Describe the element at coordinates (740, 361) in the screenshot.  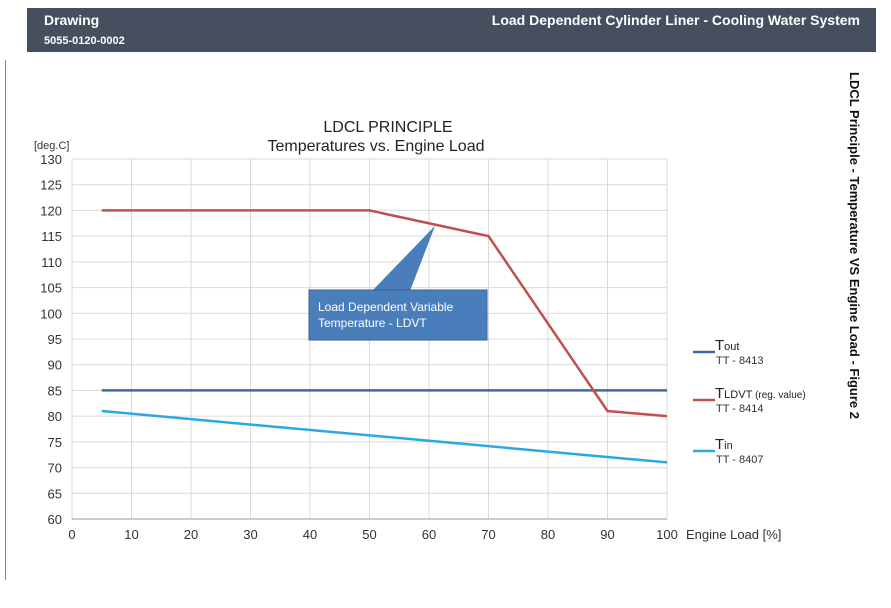
I see `legend-tag: TT - 8413` at that location.